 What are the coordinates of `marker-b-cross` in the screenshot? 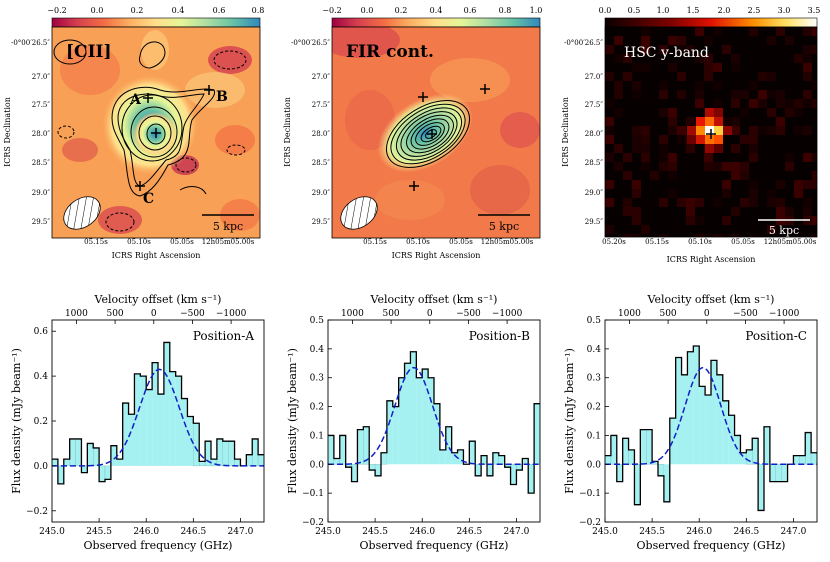 It's located at (209, 90).